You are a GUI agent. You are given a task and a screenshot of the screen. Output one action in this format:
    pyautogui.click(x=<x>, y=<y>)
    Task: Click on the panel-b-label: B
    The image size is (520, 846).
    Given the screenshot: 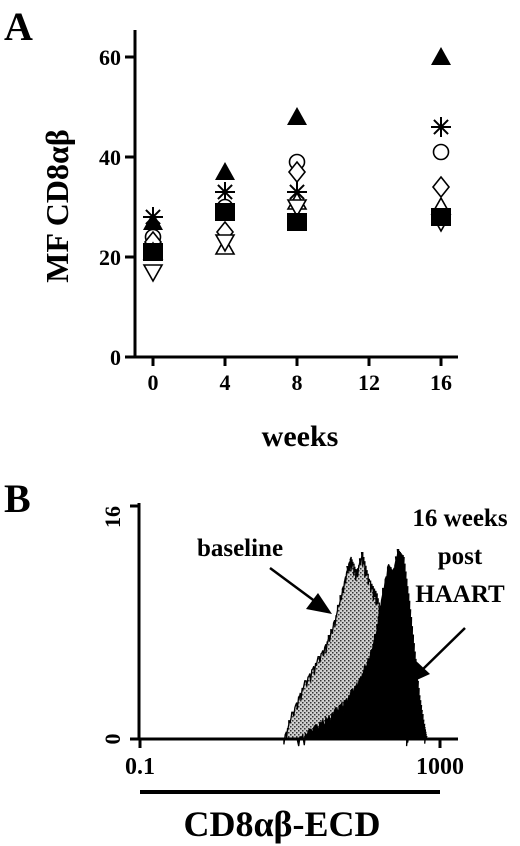 What is the action you would take?
    pyautogui.click(x=17, y=498)
    